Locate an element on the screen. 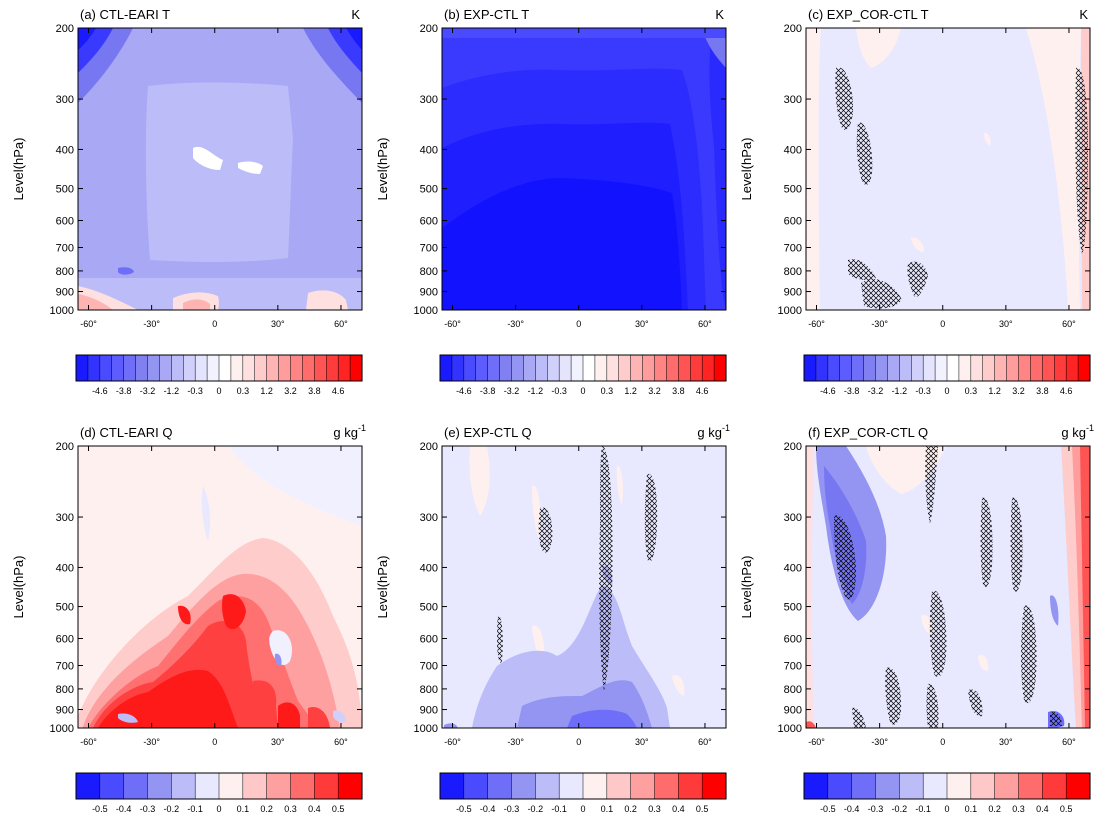  colorbar-label: 0.1 is located at coordinates (607, 809).